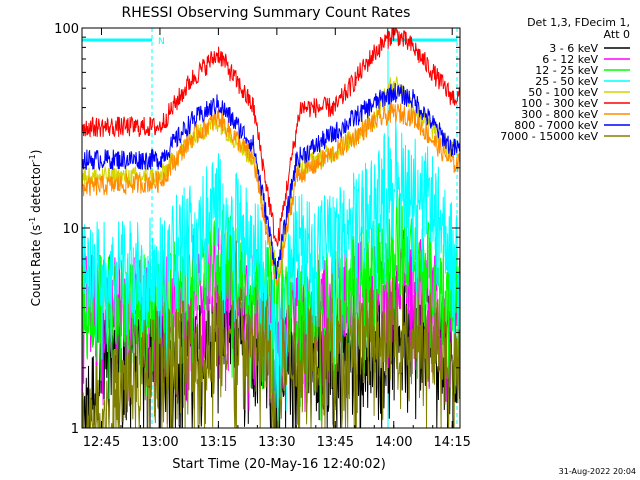  What do you see at coordinates (36, 152) in the screenshot?
I see `y-axis-label-end: )` at bounding box center [36, 152].